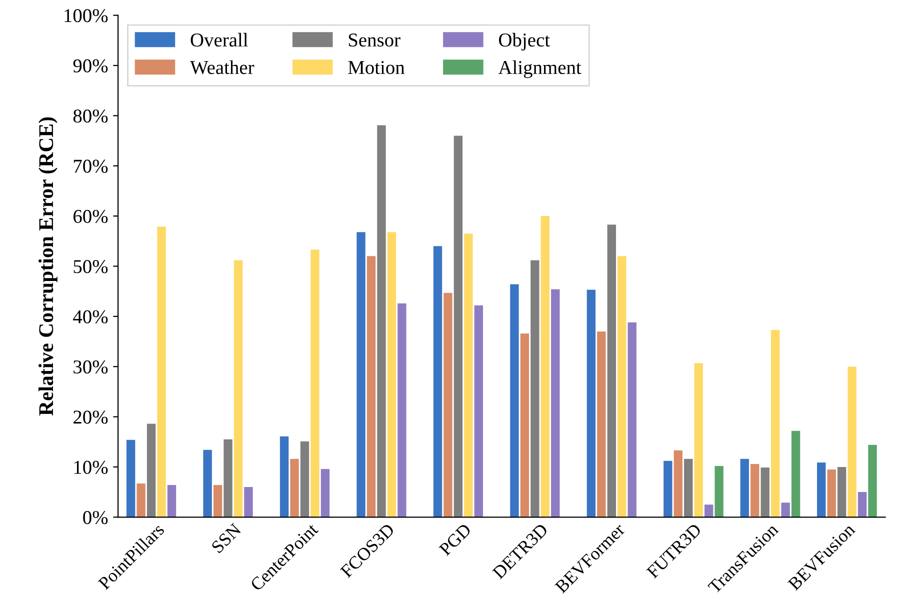  I want to click on x-tick-label: SSN, so click(226, 538).